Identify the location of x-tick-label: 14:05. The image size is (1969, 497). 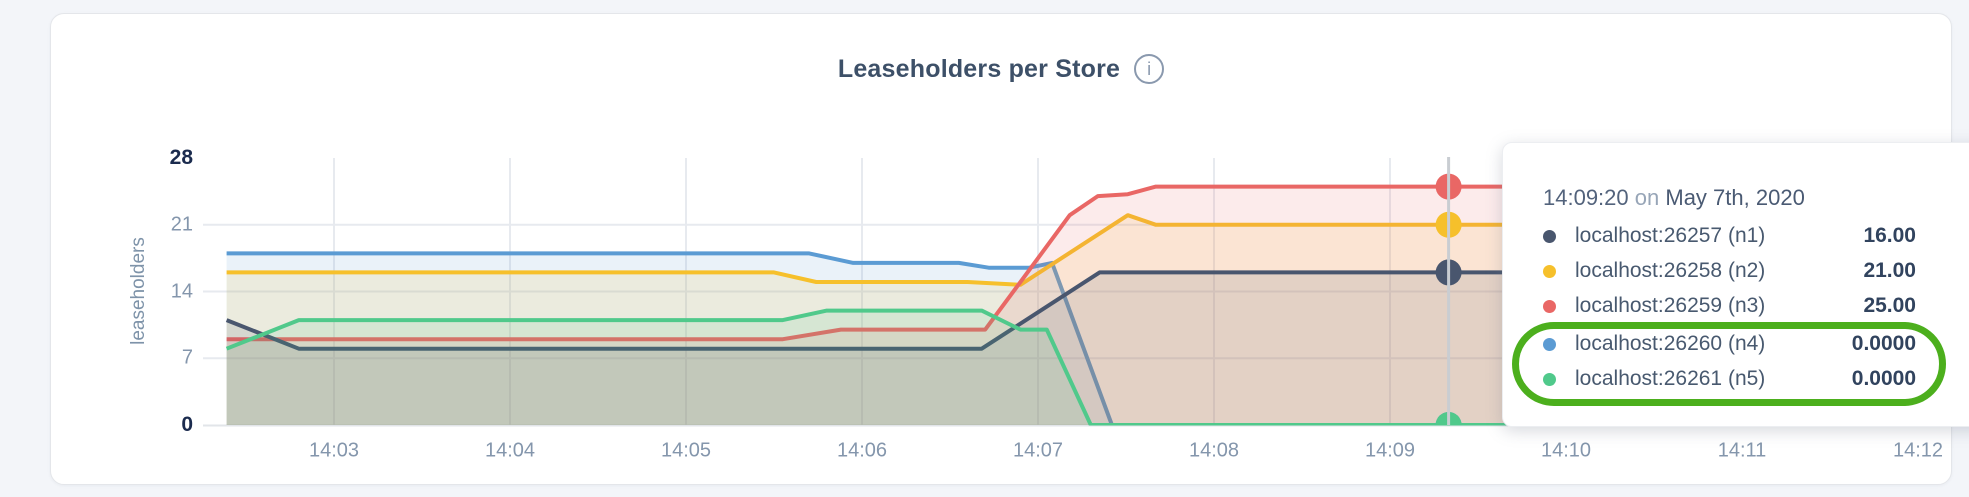
(686, 450).